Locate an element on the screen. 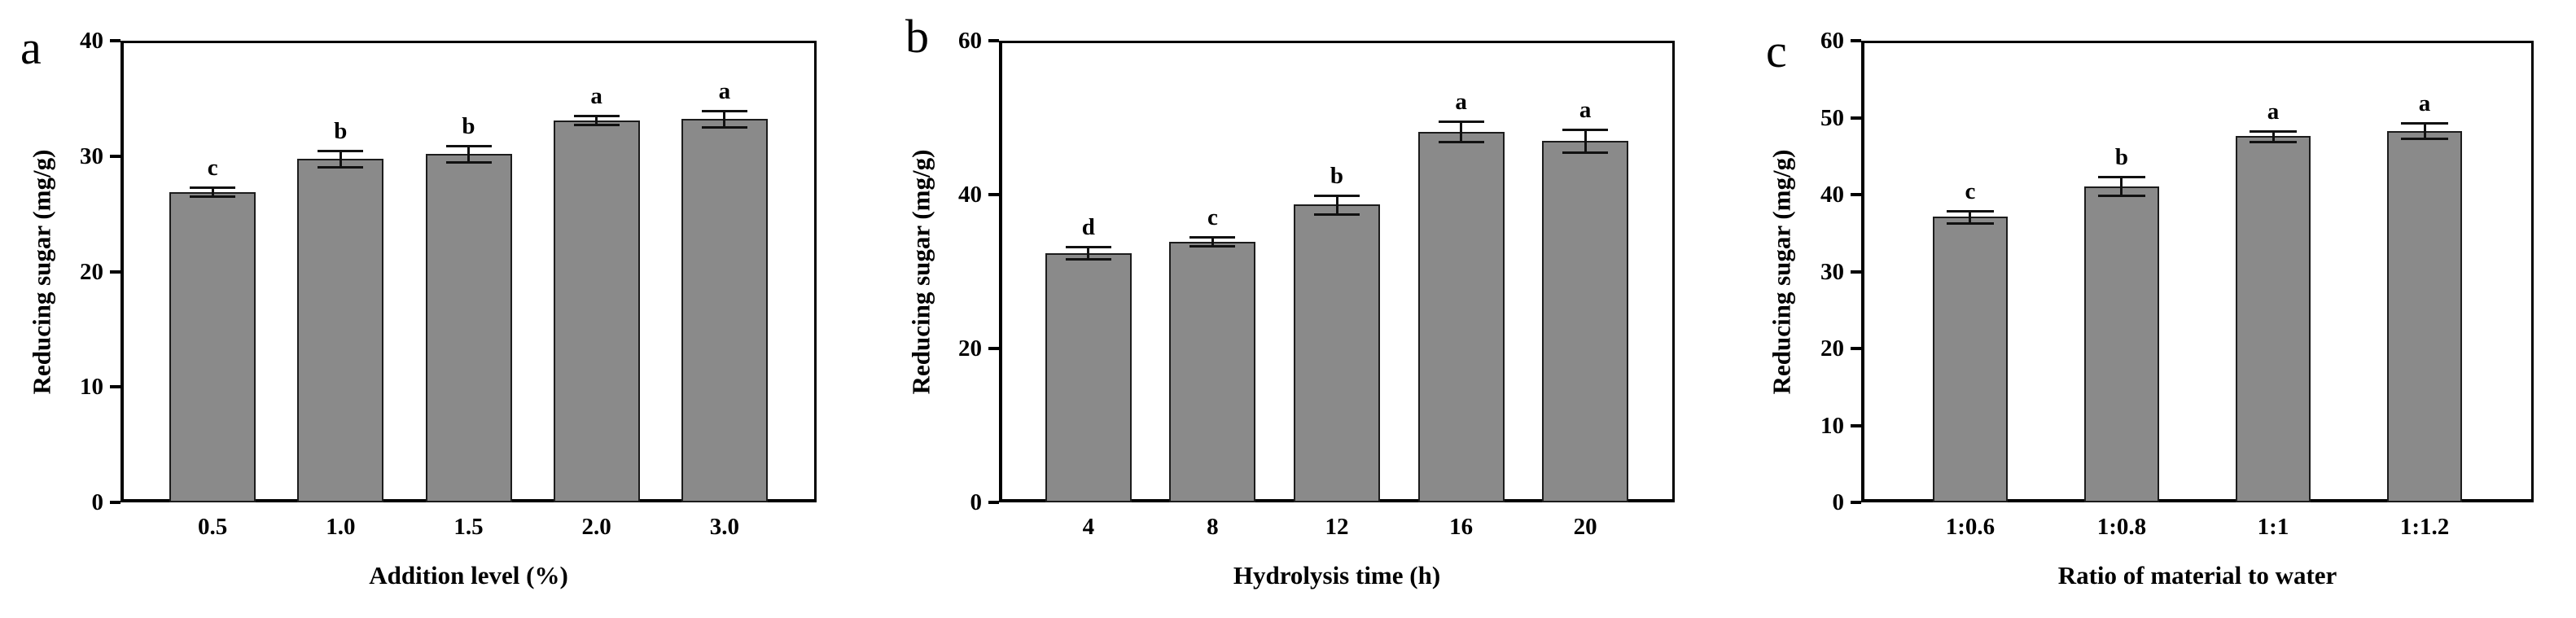 Image resolution: width=2576 pixels, height=618 pixels. x-tick-label: 1:1.2 is located at coordinates (2424, 527).